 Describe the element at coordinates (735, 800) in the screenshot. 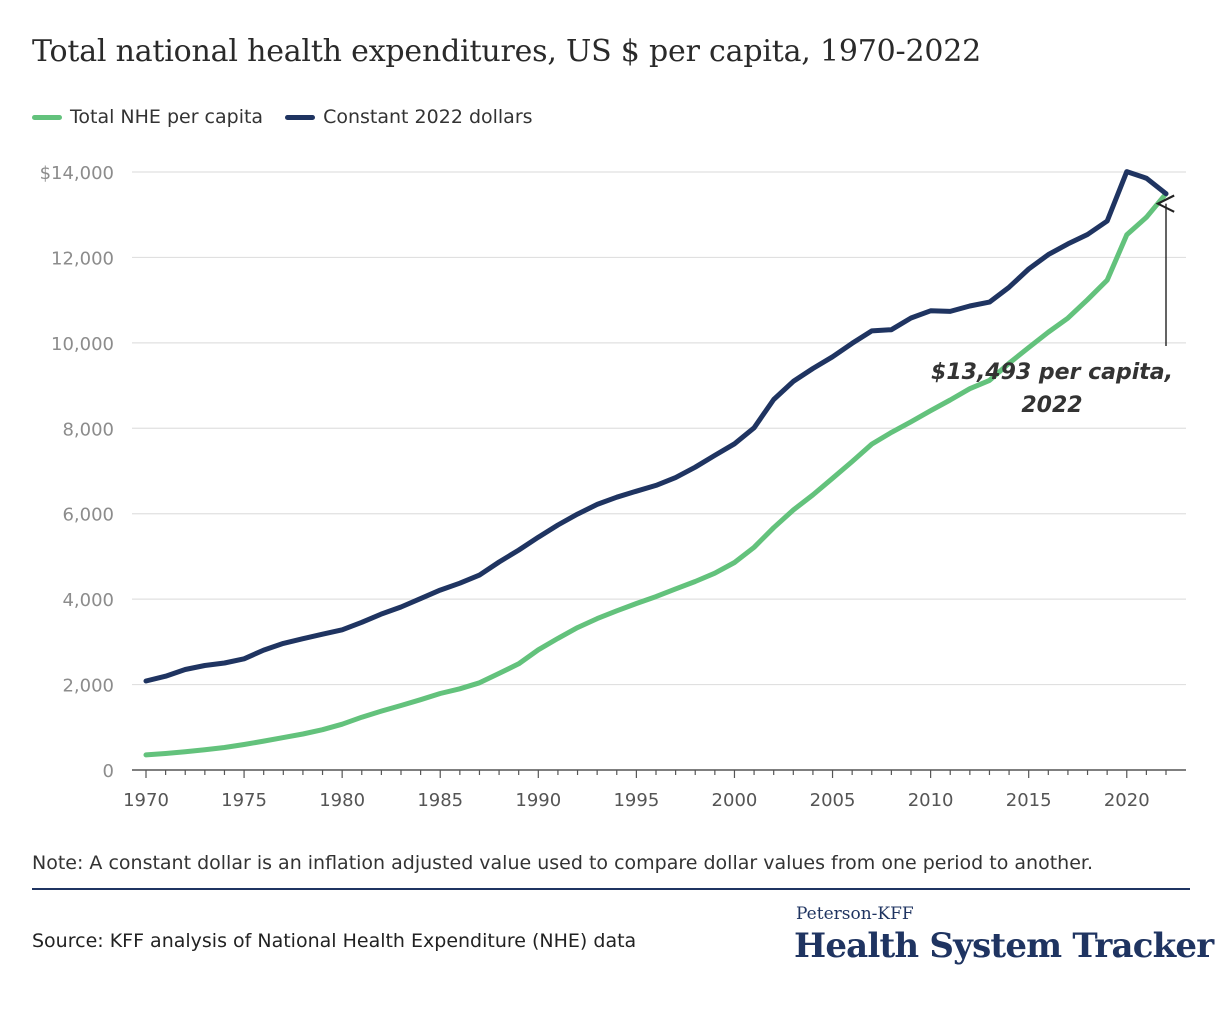

I see `x-tick-label: 2000` at that location.